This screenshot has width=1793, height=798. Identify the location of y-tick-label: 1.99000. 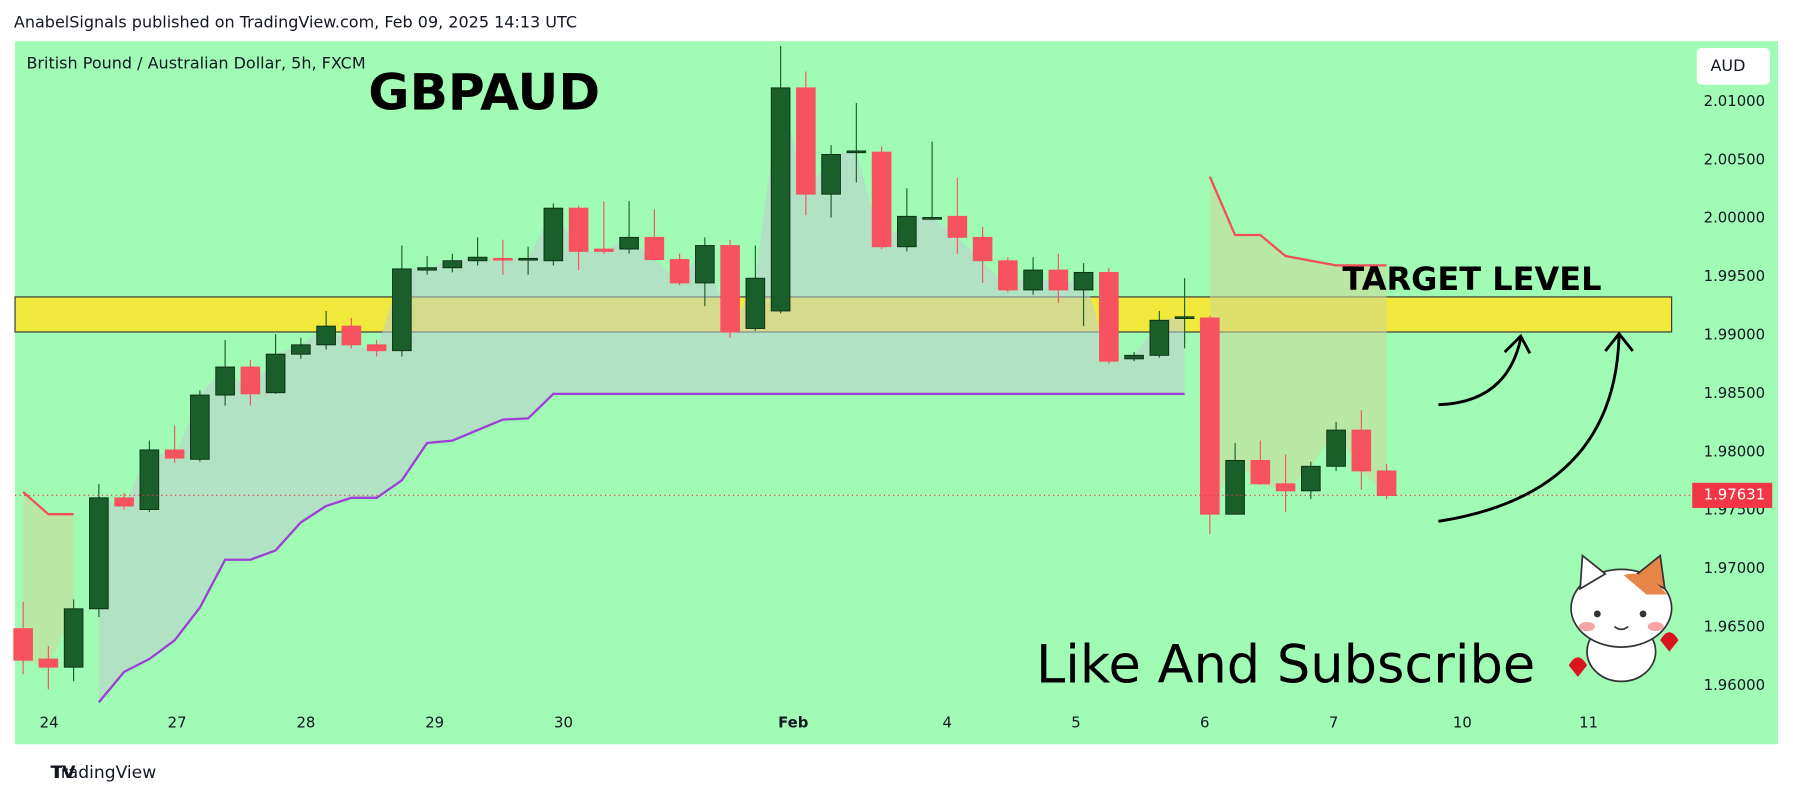
(1734, 334).